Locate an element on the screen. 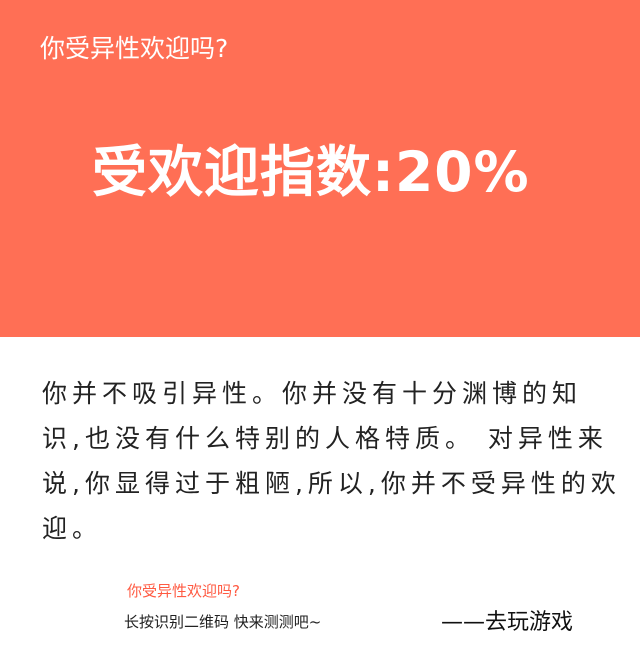 The image size is (640, 662). qr-code-instruction: 长按识别二维码 快来测测吧~ is located at coordinates (222, 622).